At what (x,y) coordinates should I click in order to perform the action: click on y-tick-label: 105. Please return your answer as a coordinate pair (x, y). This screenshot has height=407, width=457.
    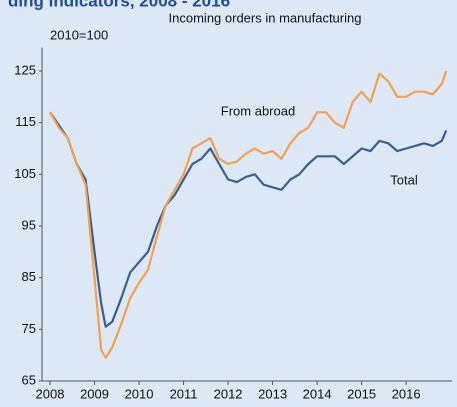
    Looking at the image, I should click on (25, 173).